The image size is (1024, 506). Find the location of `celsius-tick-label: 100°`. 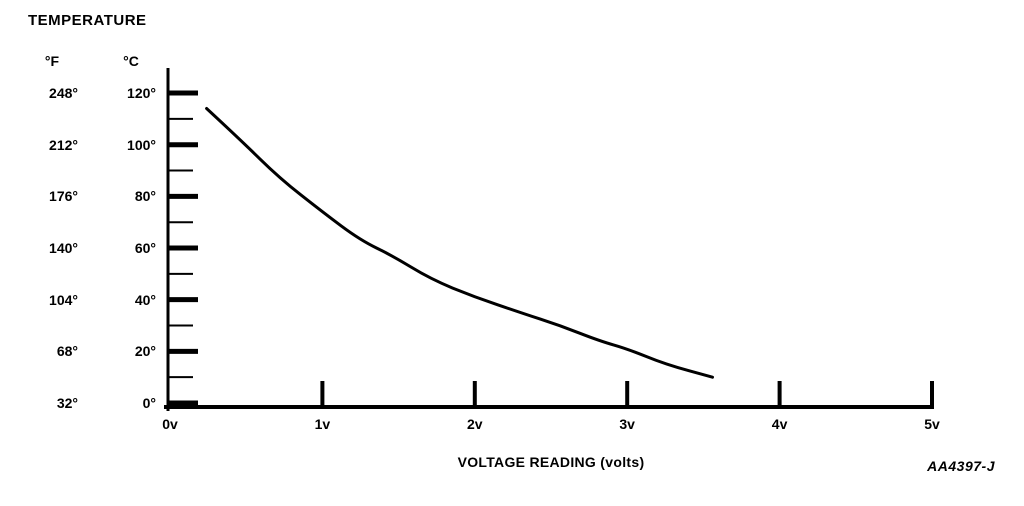

celsius-tick-label: 100° is located at coordinates (141, 144).